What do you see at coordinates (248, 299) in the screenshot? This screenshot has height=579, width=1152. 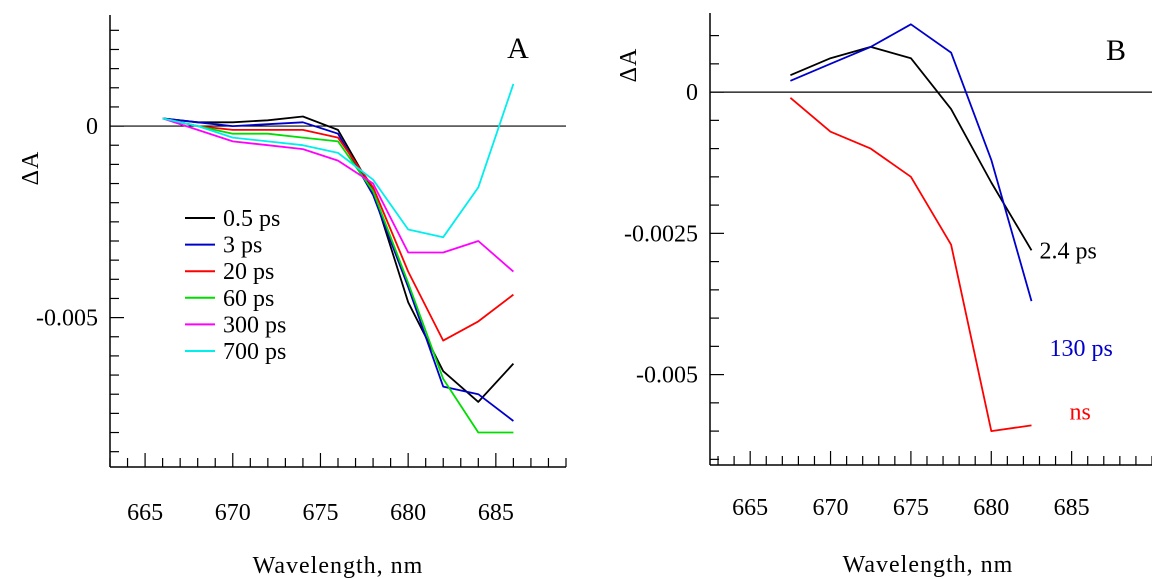 I see `legend-label: 60 ps` at bounding box center [248, 299].